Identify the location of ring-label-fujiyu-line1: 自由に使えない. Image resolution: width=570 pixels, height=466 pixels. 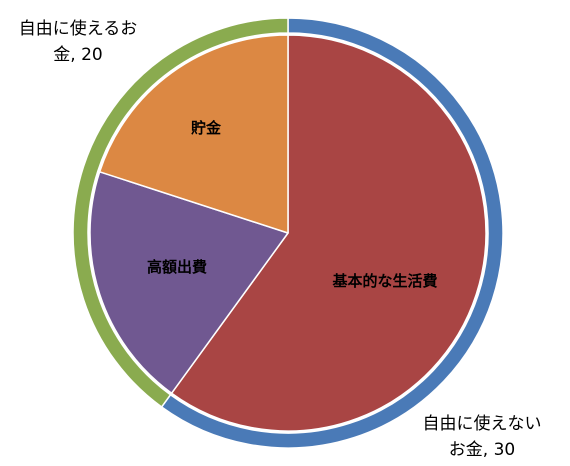
(482, 423).